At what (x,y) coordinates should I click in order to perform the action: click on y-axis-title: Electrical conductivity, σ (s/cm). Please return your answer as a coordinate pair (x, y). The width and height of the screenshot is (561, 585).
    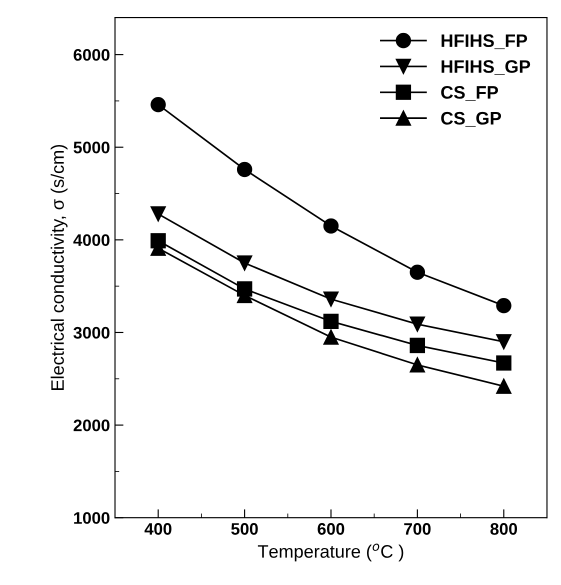
    Looking at the image, I should click on (59, 267).